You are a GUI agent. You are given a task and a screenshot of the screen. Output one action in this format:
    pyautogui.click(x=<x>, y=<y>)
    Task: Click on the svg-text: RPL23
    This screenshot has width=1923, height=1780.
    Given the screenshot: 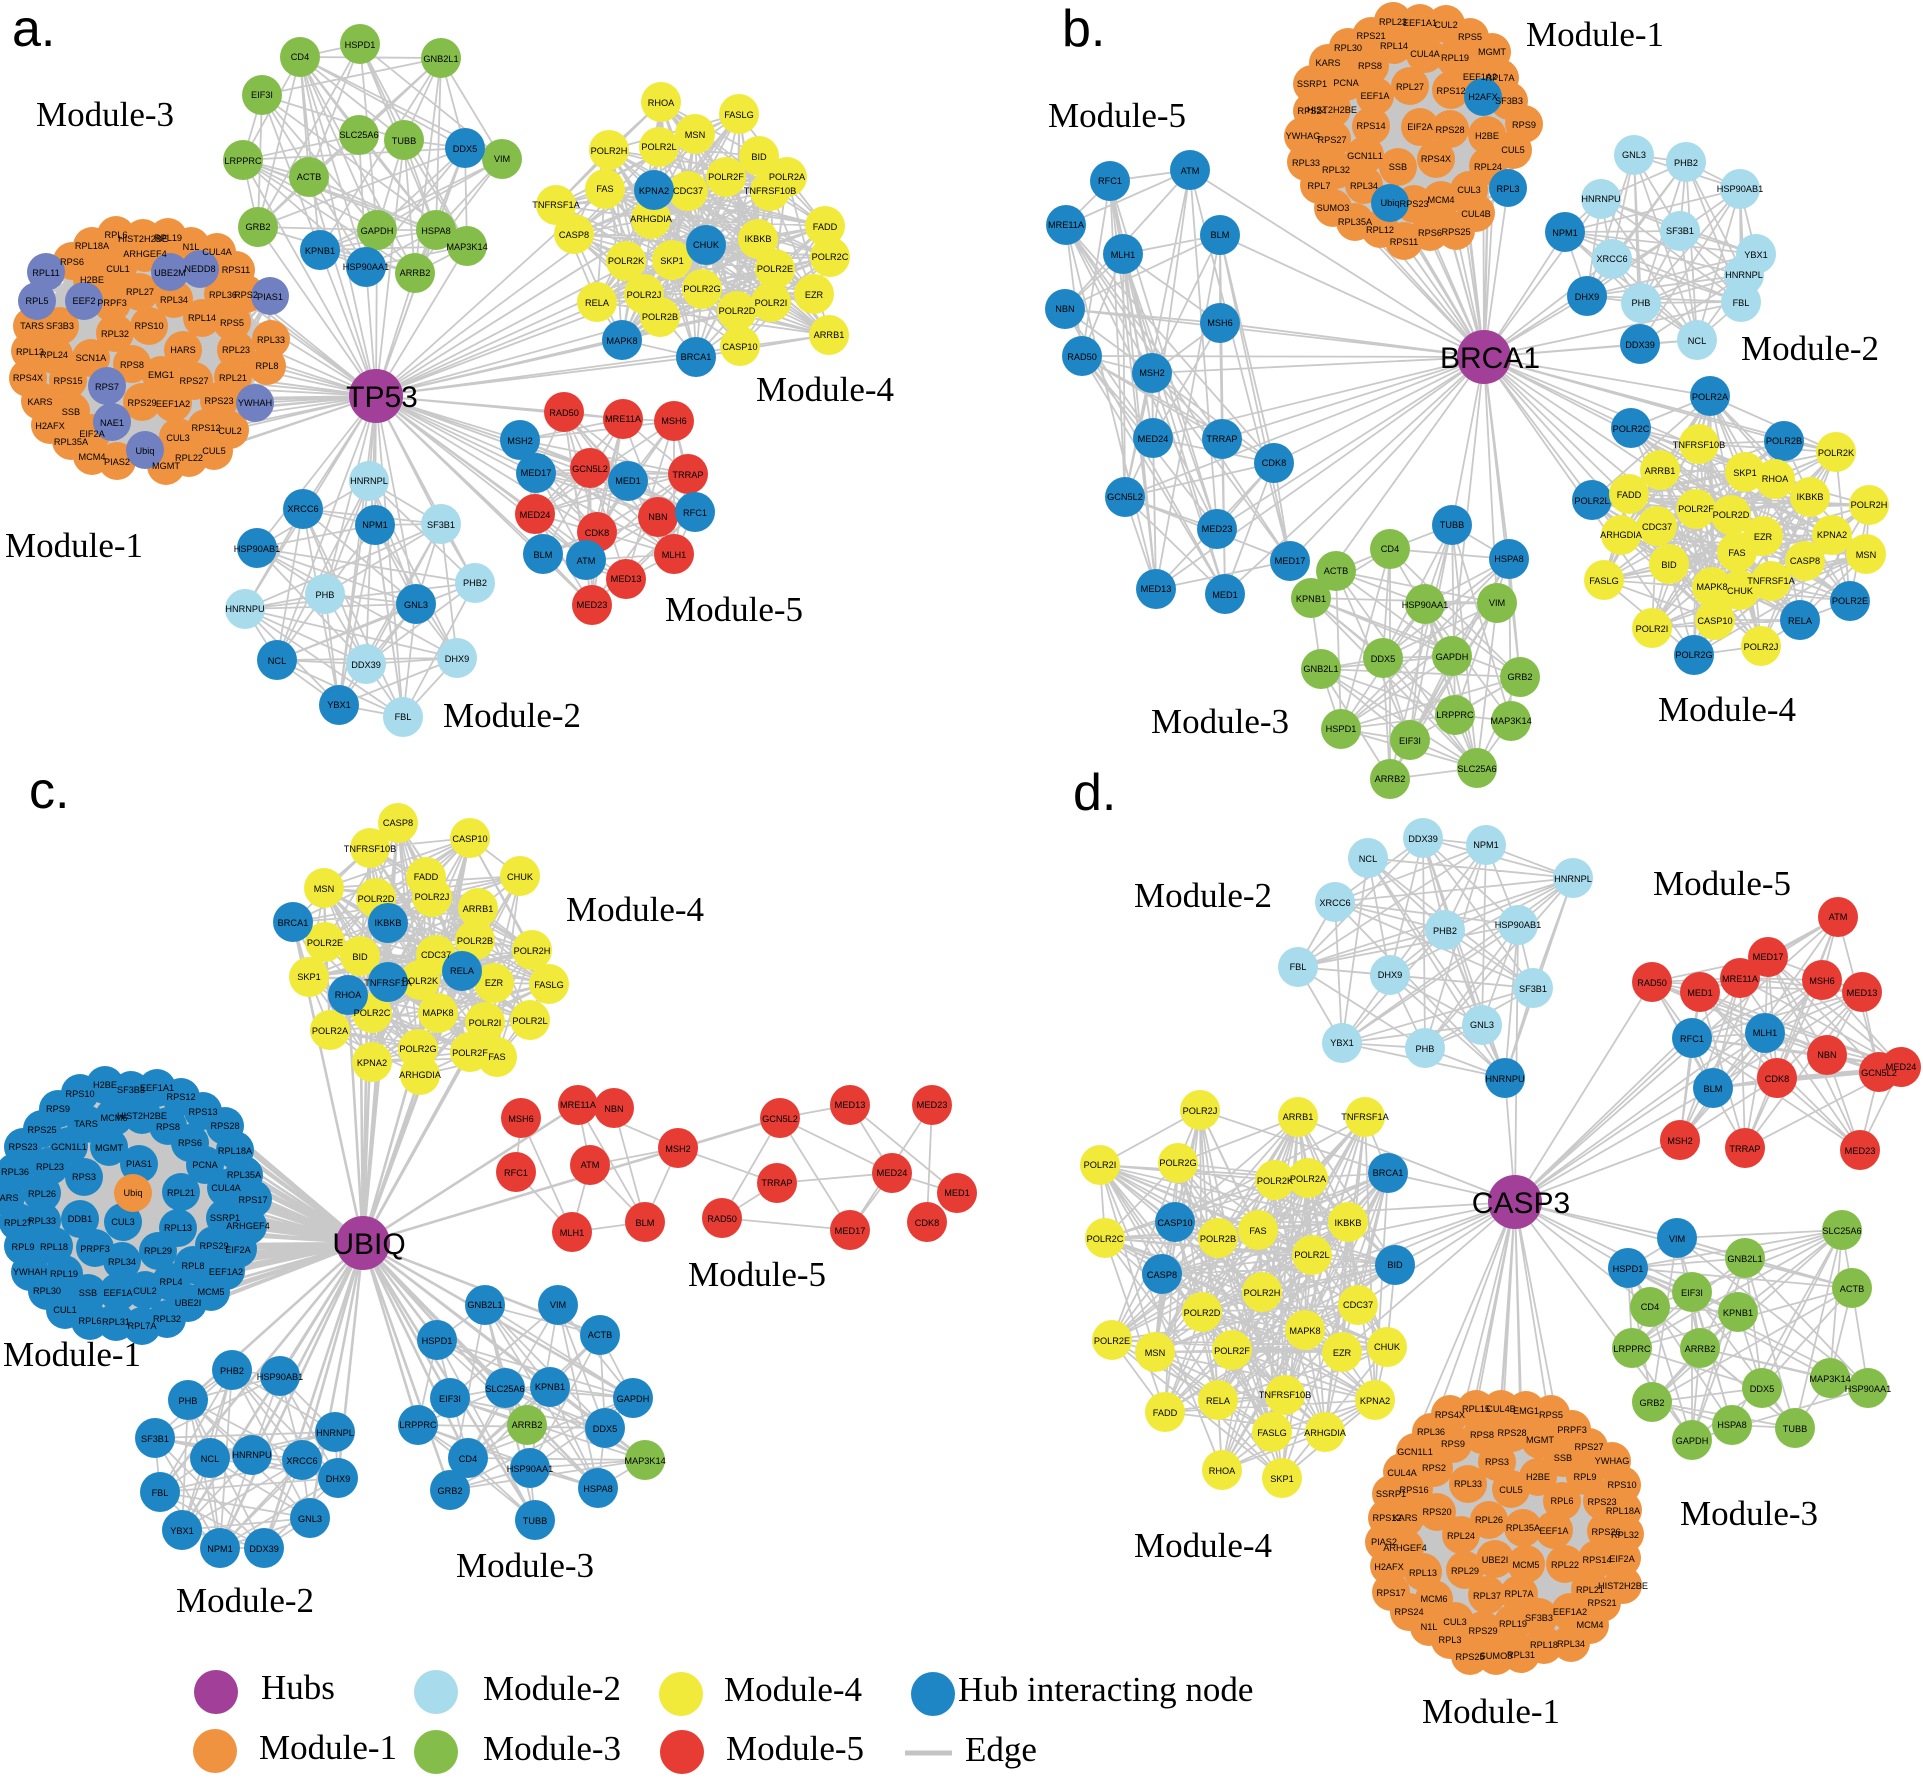 What is the action you would take?
    pyautogui.click(x=1393, y=22)
    